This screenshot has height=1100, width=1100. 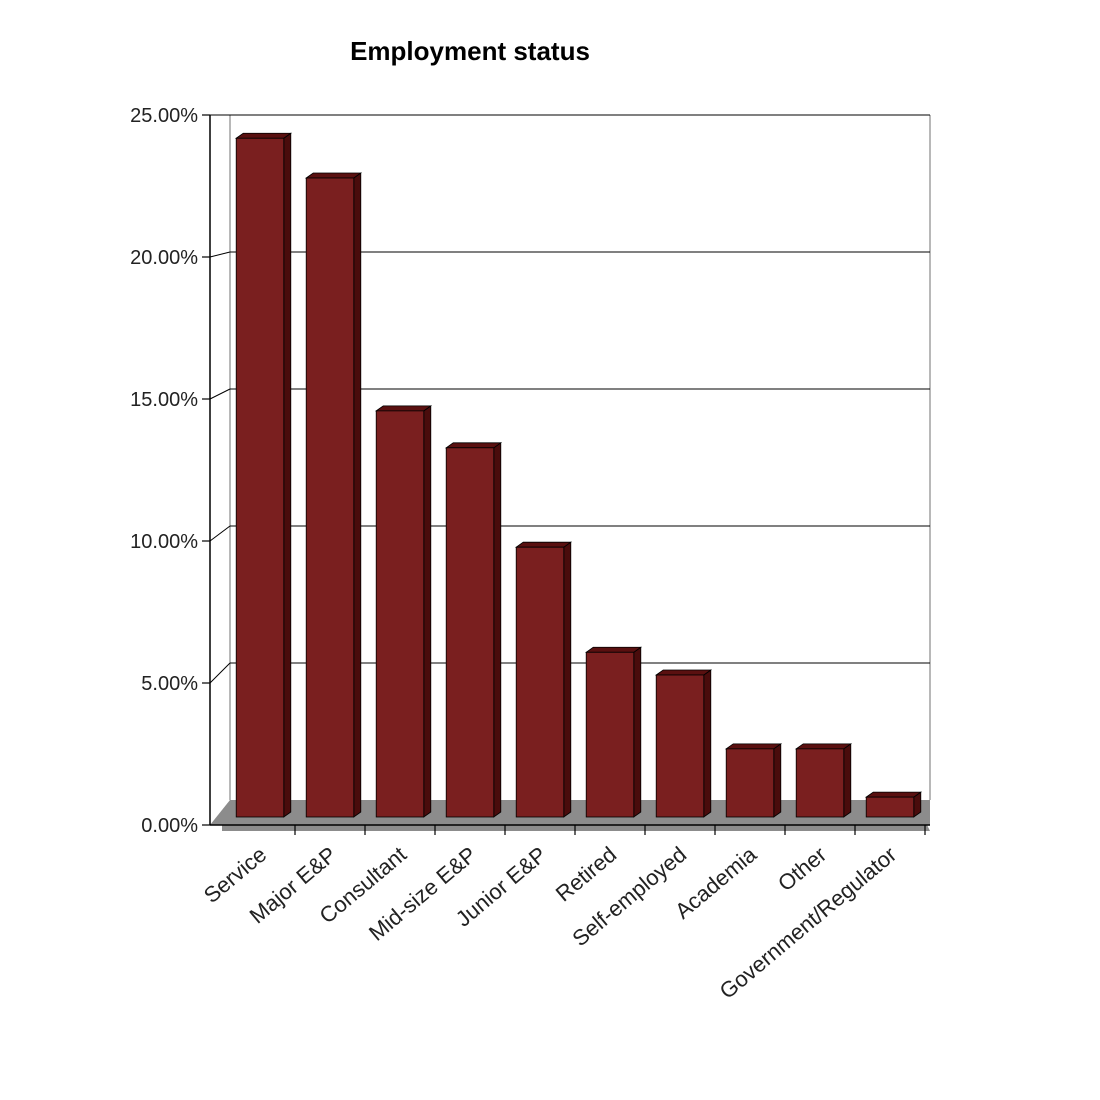 I want to click on y-tick-label: 15.00%, so click(x=164, y=400).